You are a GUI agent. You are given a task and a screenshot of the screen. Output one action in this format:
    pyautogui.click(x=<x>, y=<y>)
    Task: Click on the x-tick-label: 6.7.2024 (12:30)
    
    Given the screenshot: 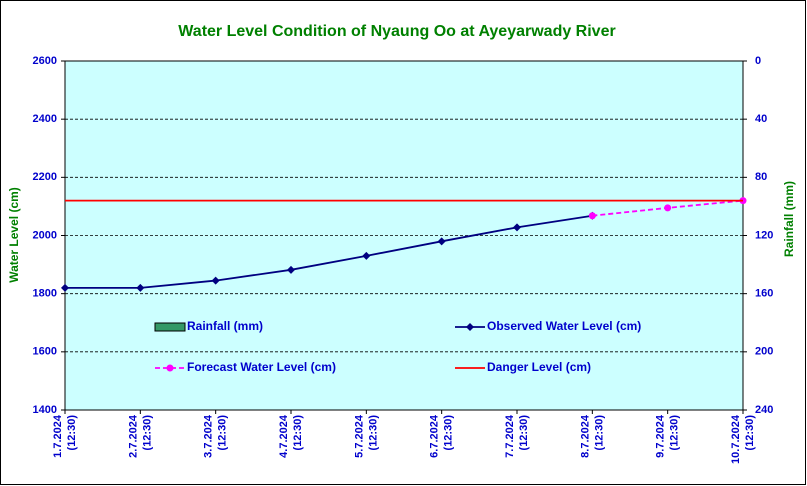 What is the action you would take?
    pyautogui.click(x=442, y=436)
    